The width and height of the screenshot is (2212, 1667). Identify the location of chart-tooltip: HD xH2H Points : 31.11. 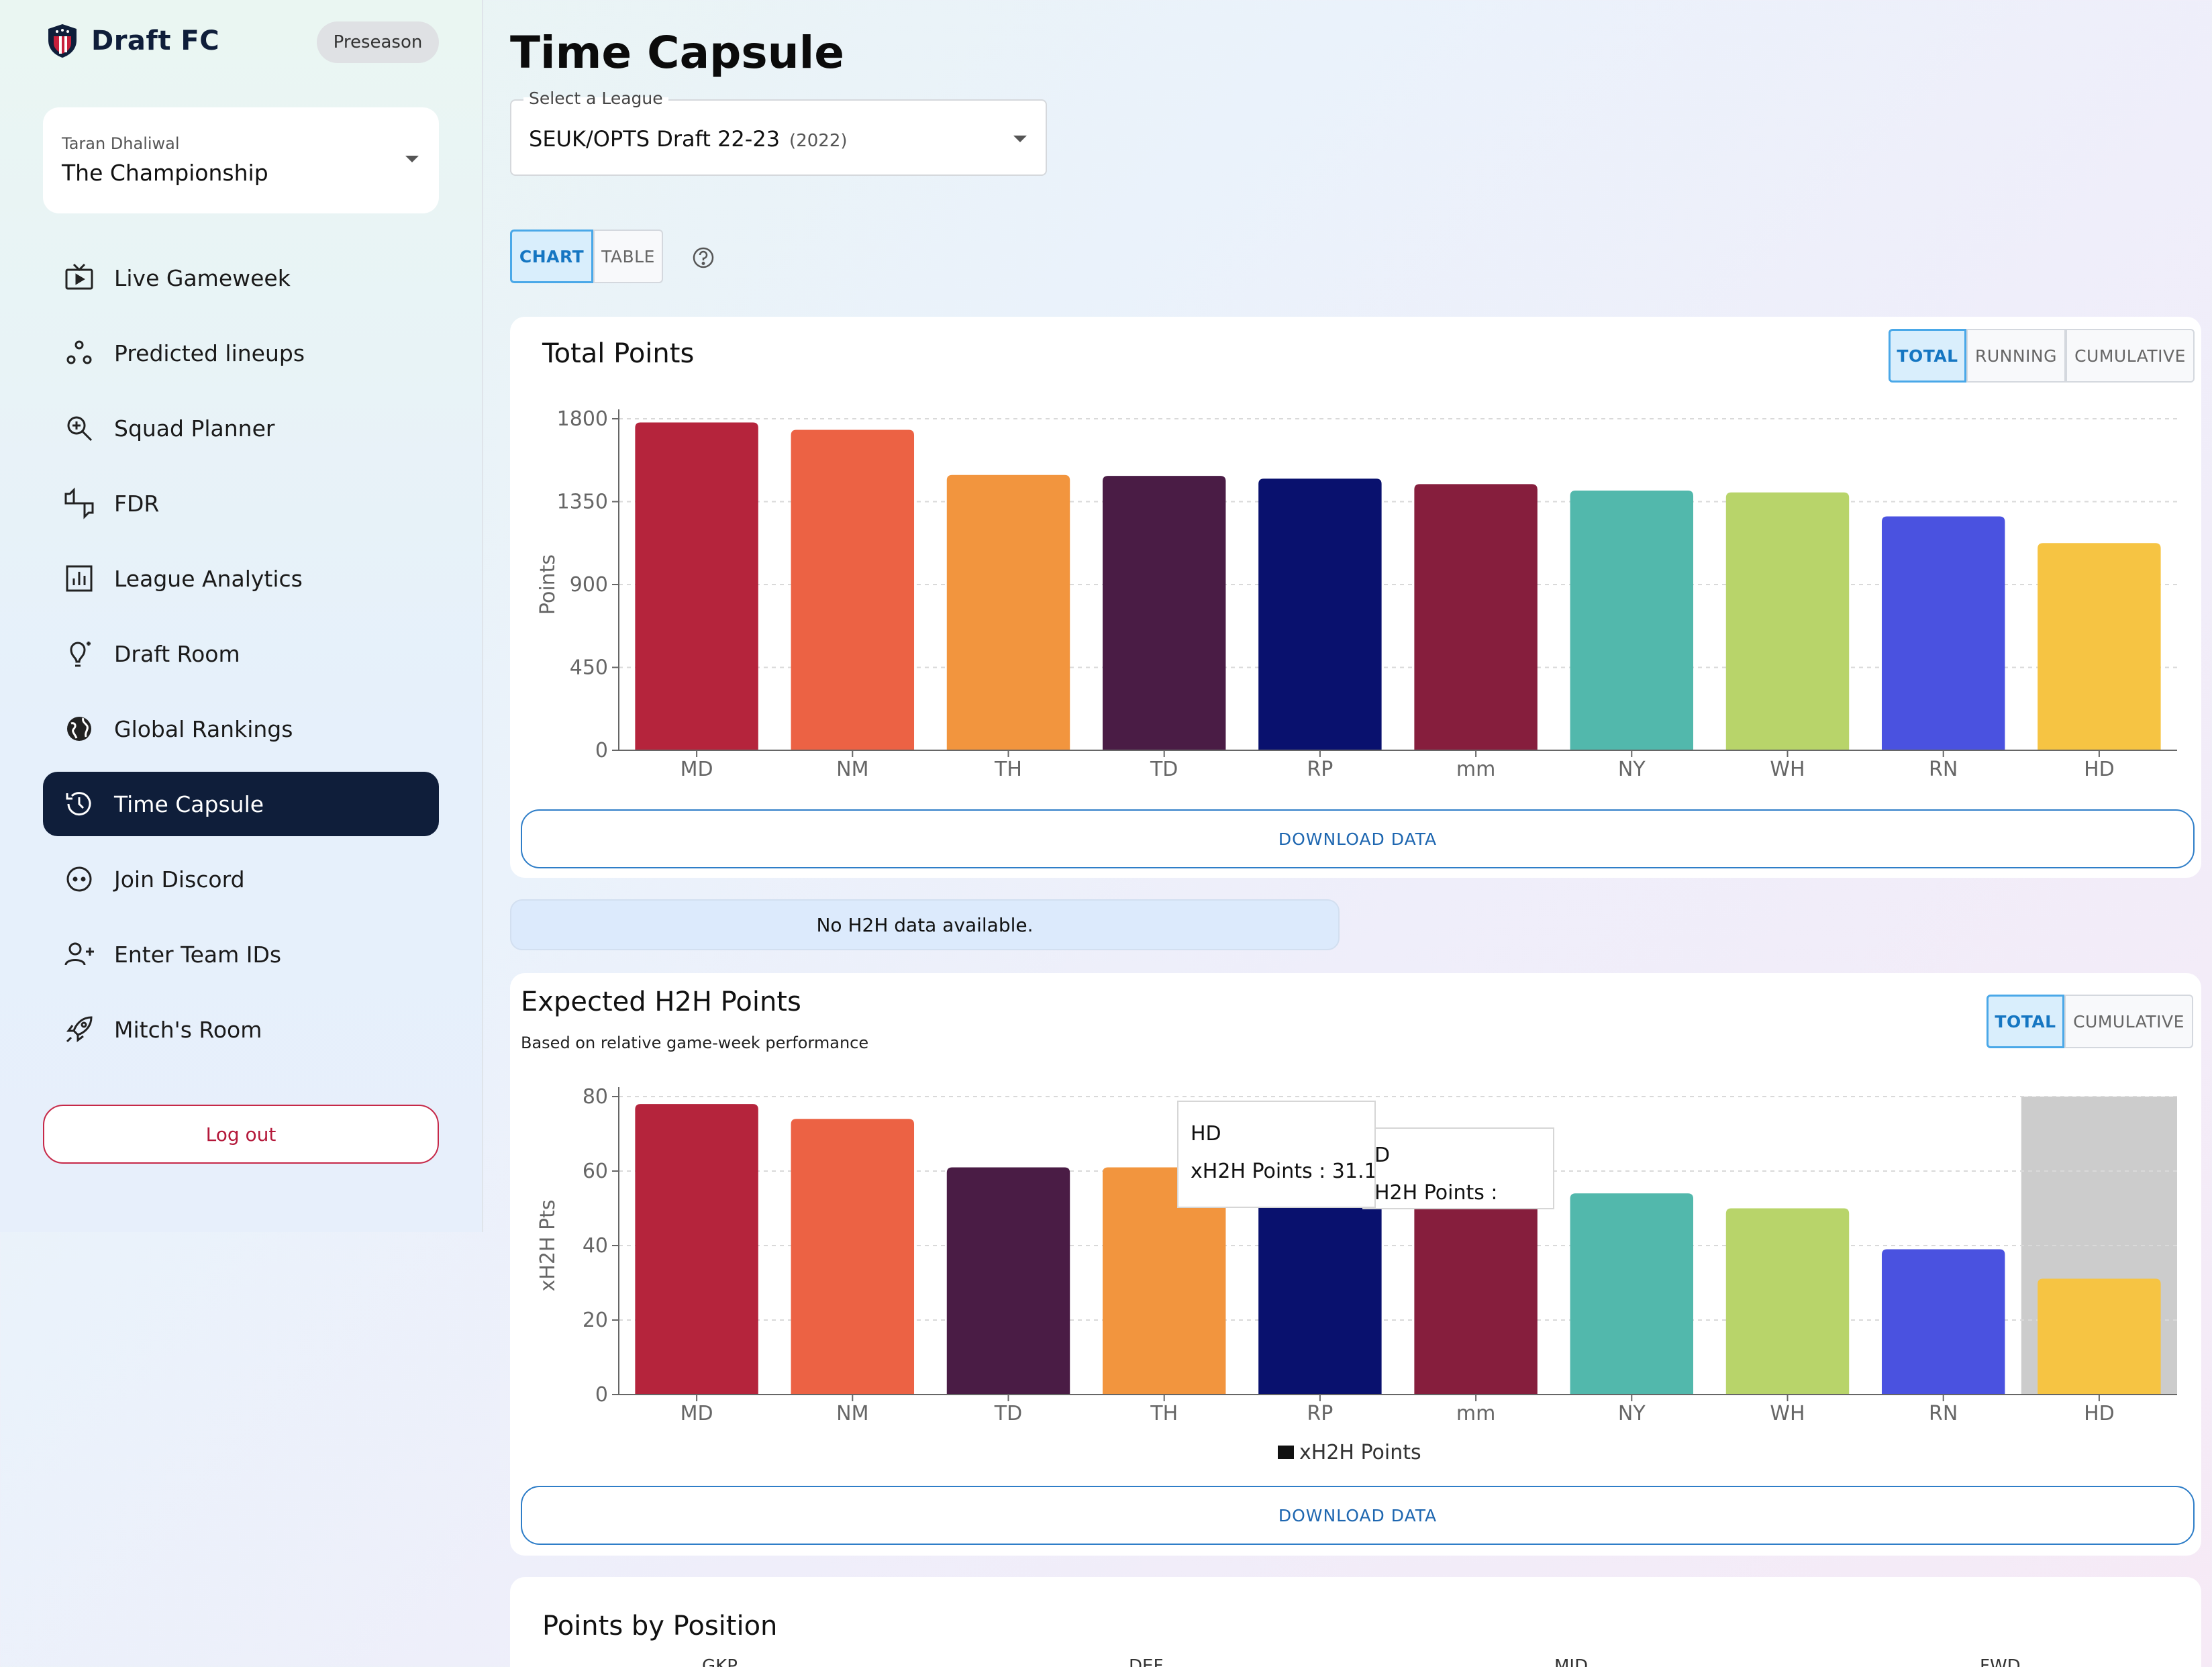
(1276, 1154).